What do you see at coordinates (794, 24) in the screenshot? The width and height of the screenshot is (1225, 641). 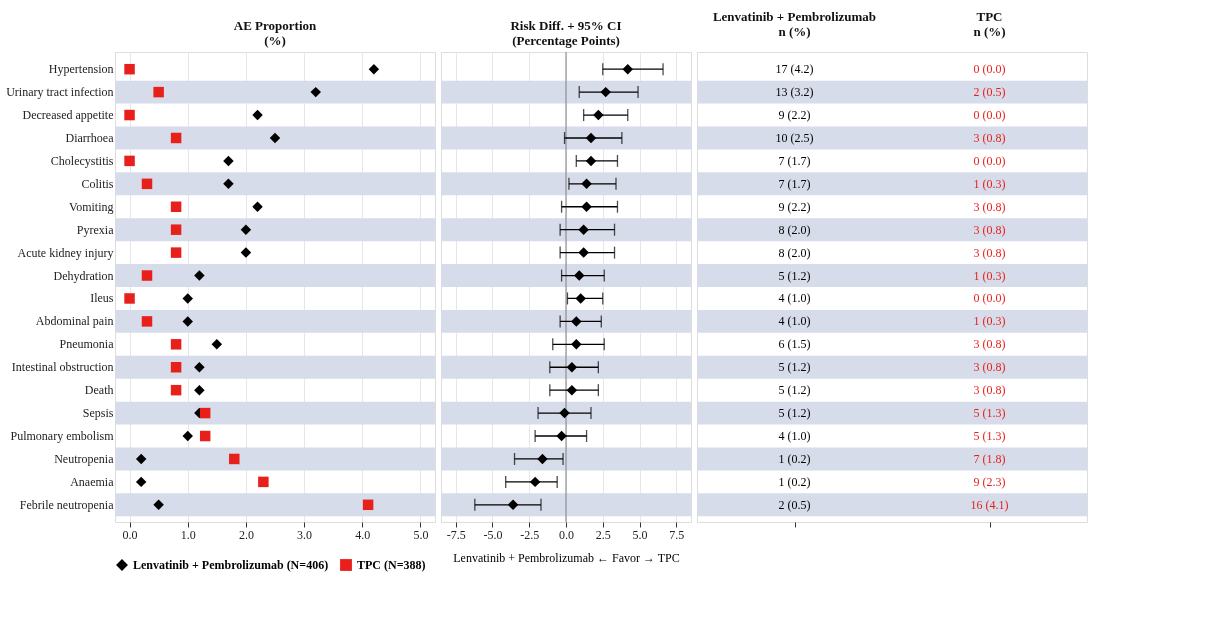 I see `text: Lenvatinib + Pembrolizumab n (%)` at bounding box center [794, 24].